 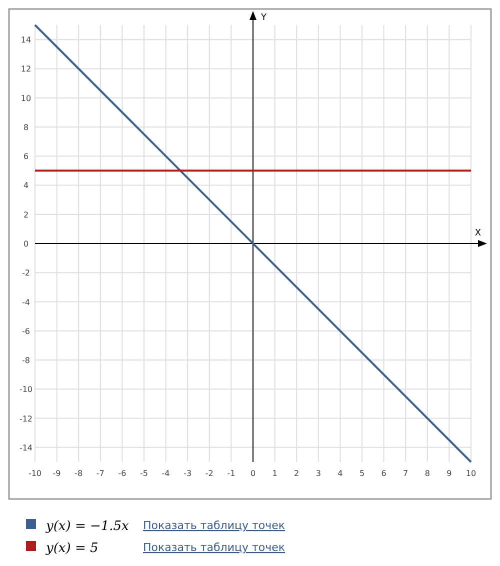 I want to click on y-tick-label: -14, so click(x=26, y=447).